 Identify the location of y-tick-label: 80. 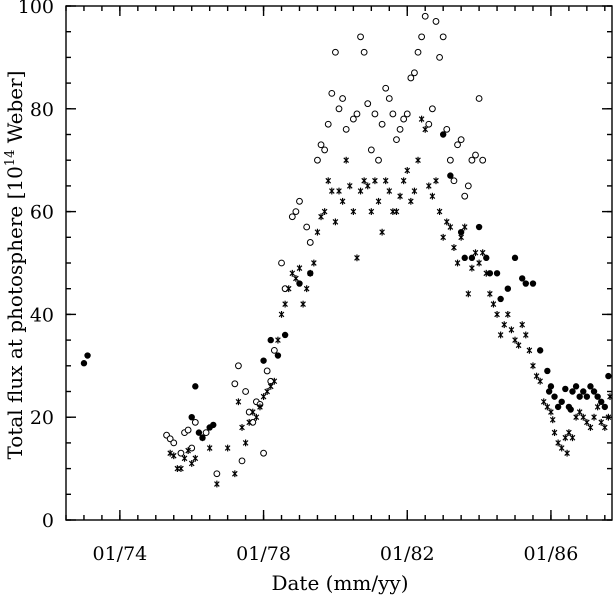
(42, 110).